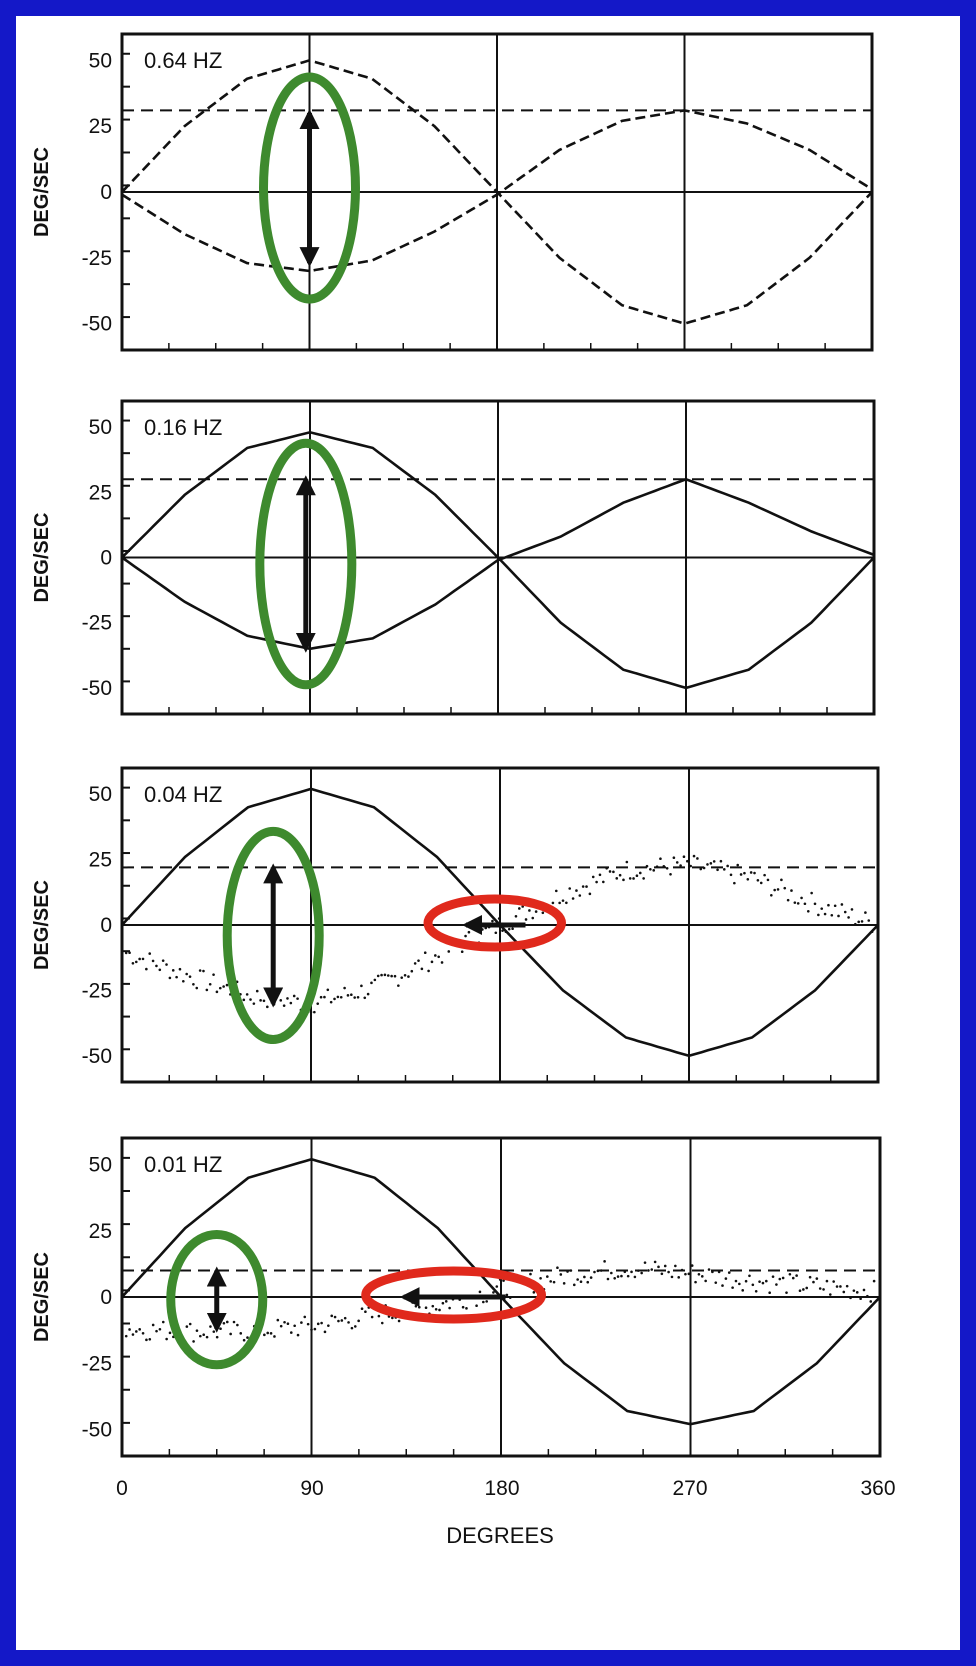  Describe the element at coordinates (97, 688) in the screenshot. I see `y-tick-label: -50` at that location.